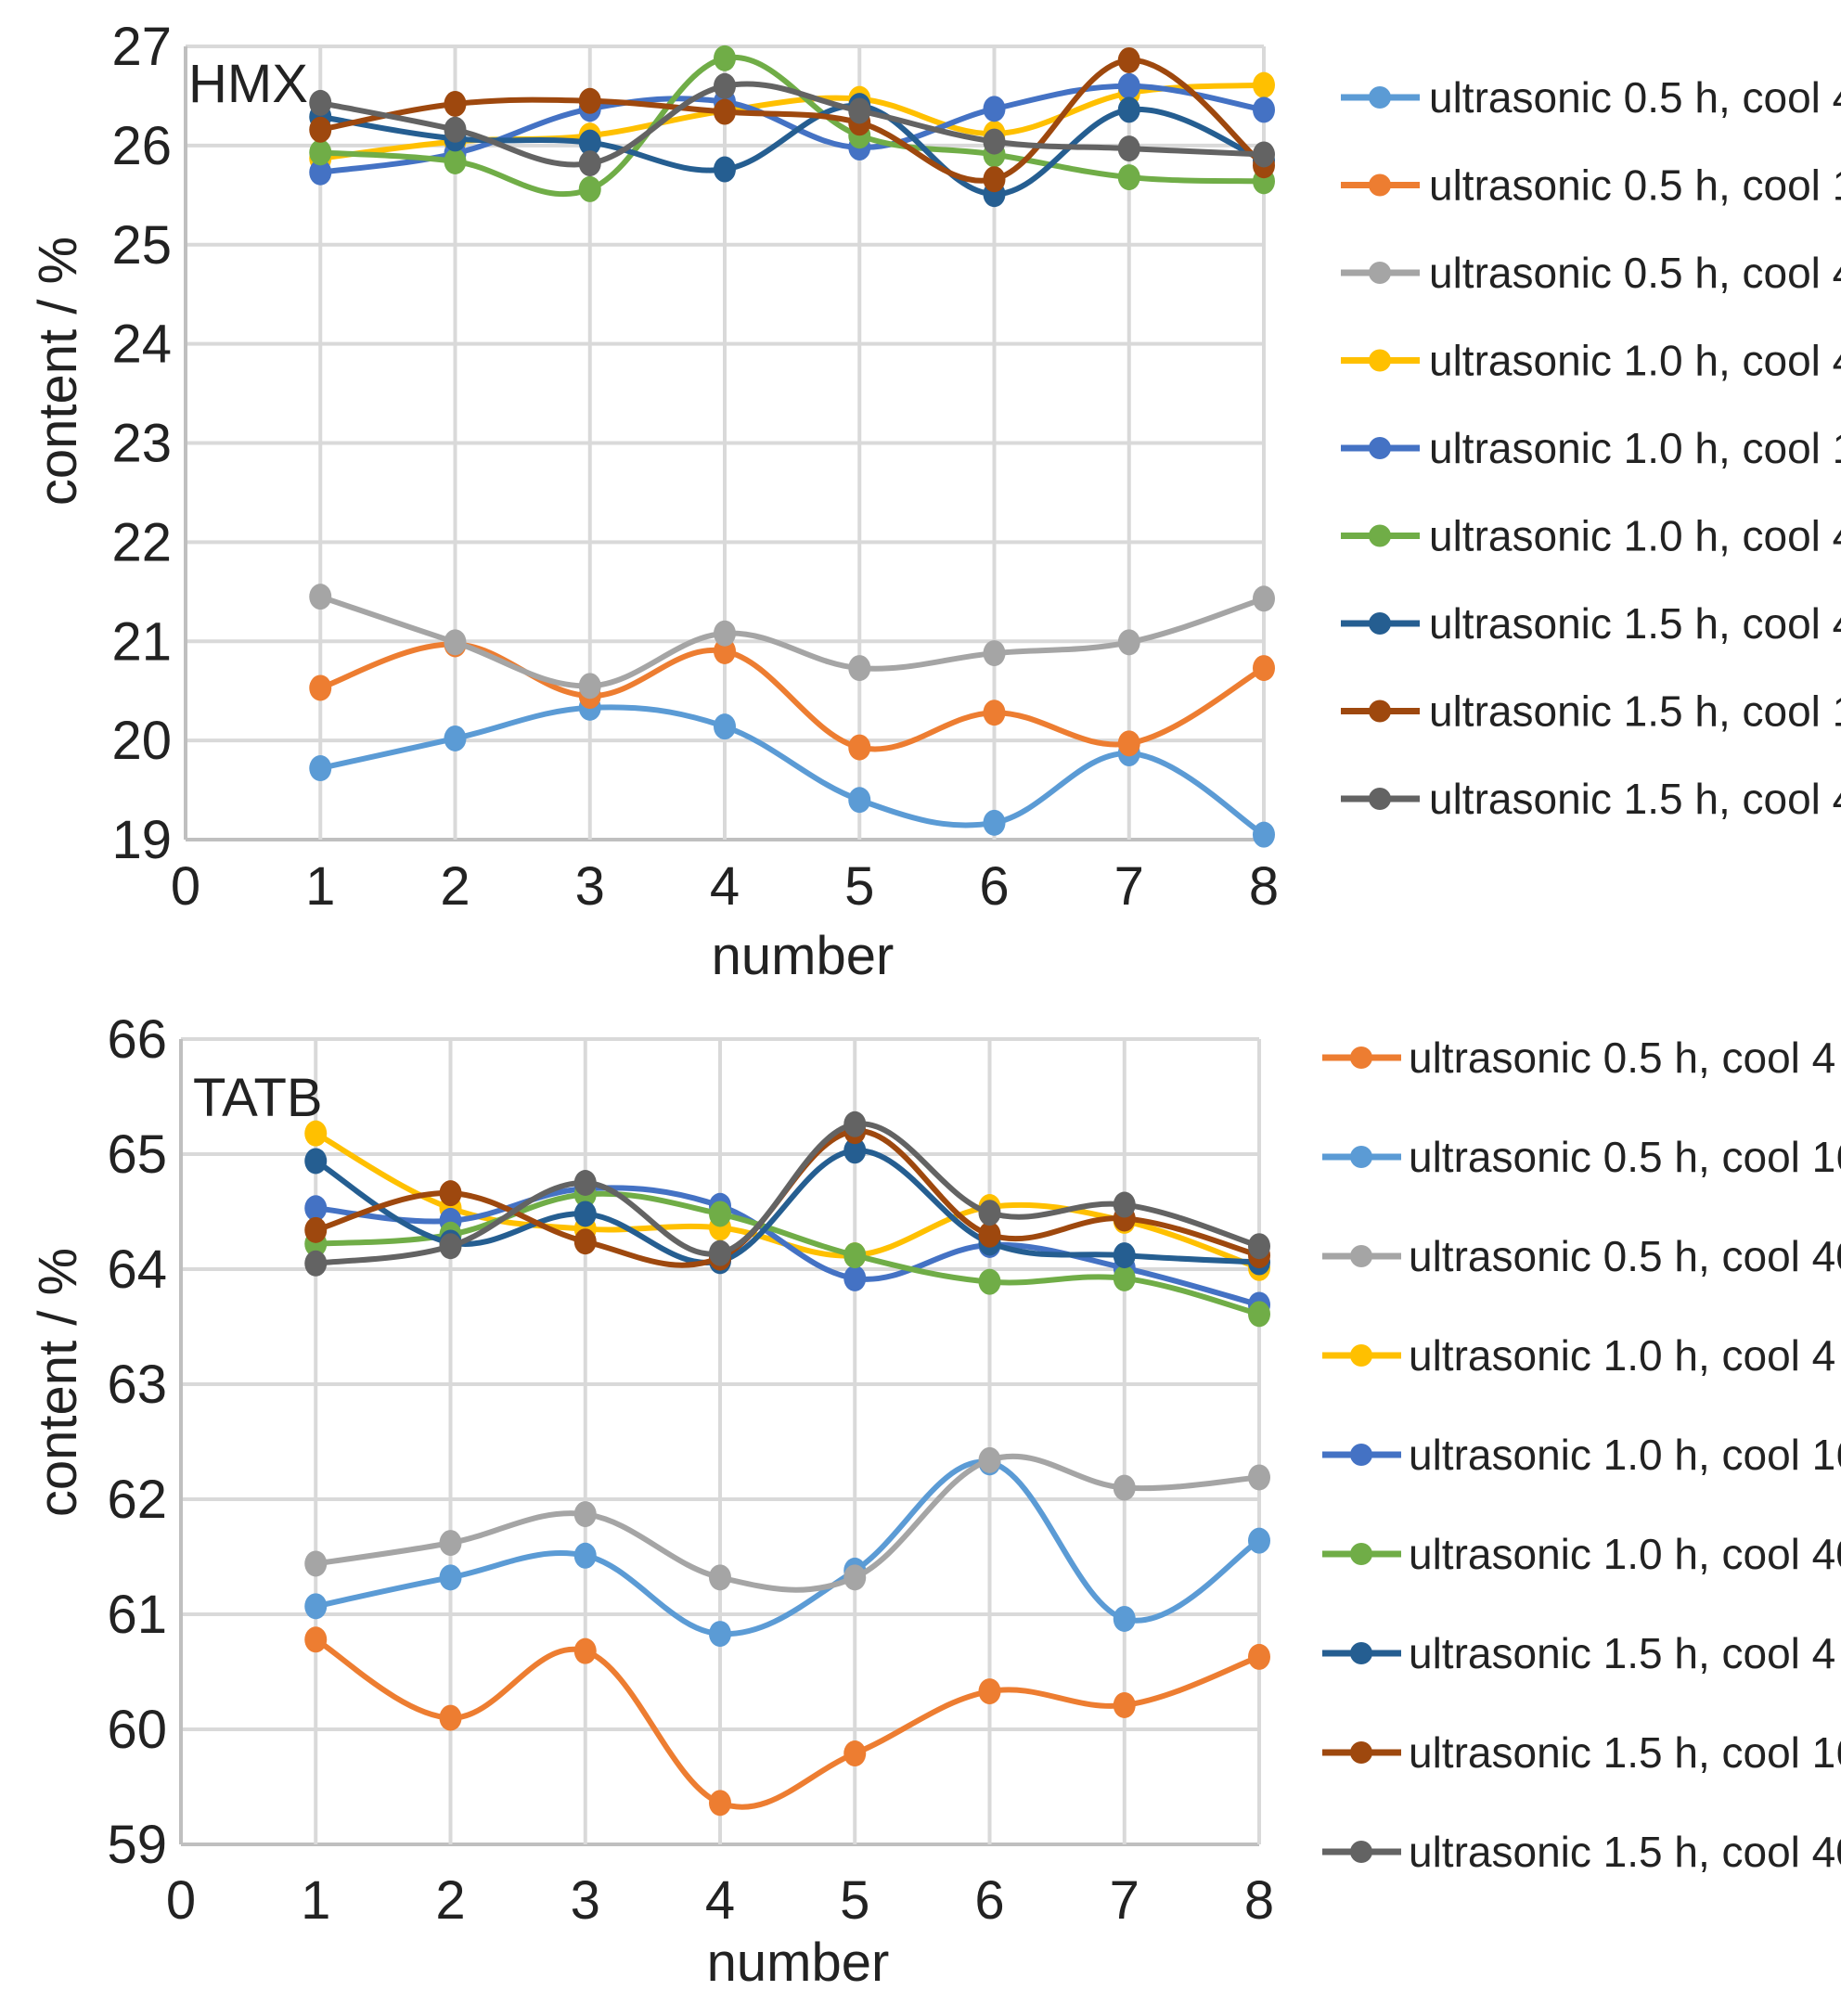 This screenshot has width=1841, height=2016. Describe the element at coordinates (137, 1845) in the screenshot. I see `tatb-y-tick-label: 59` at that location.